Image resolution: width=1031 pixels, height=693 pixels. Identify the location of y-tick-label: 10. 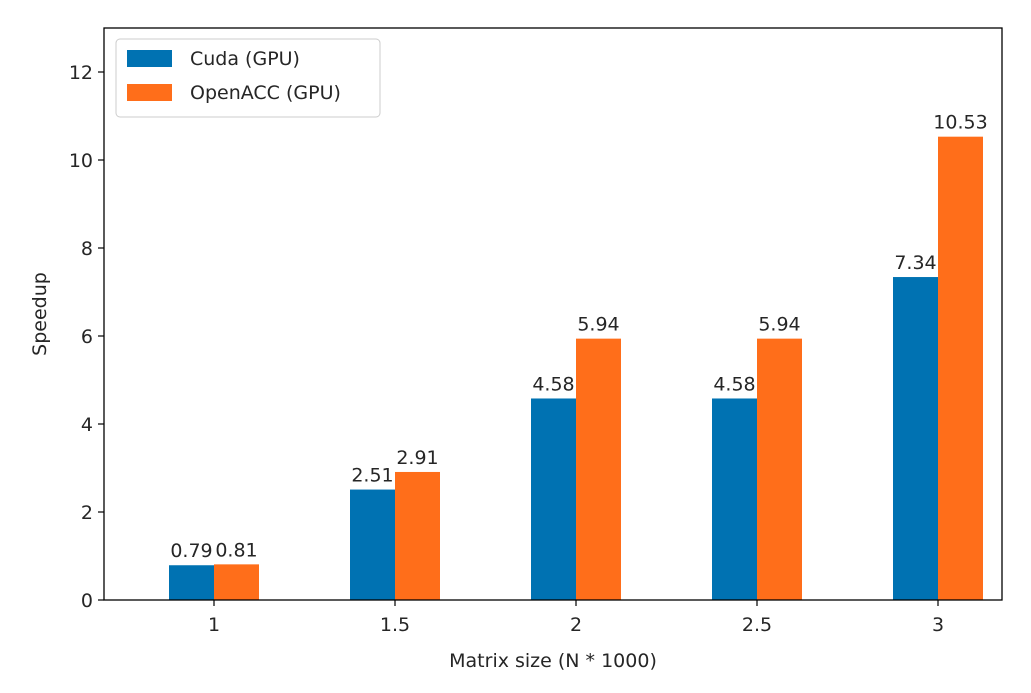
(81, 161).